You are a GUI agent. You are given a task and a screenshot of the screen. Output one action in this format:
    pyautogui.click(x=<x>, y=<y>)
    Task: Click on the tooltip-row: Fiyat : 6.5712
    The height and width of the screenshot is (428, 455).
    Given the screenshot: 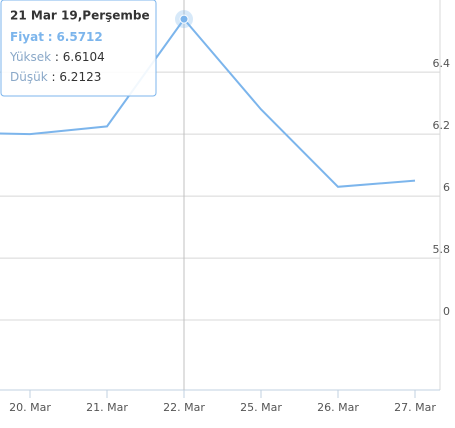 What is the action you would take?
    pyautogui.click(x=56, y=37)
    